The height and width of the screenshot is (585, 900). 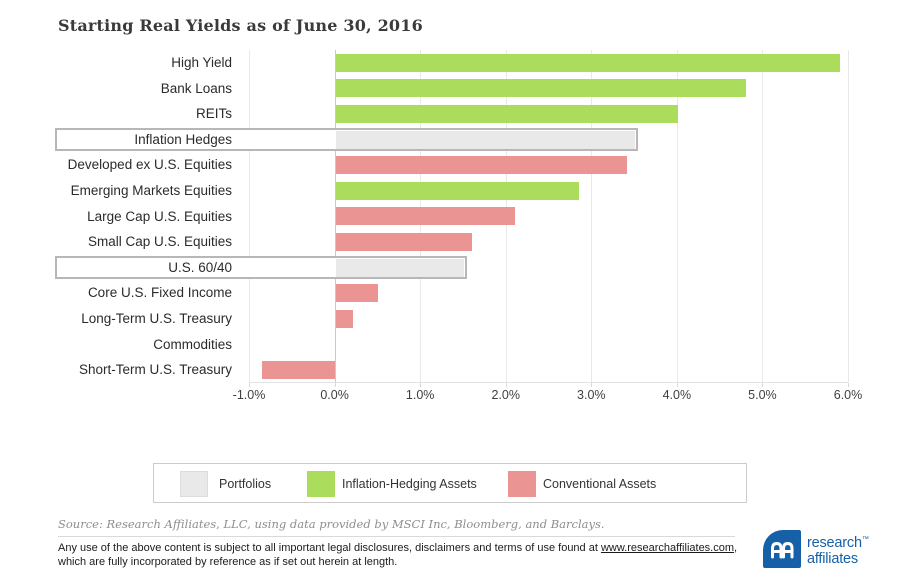 What do you see at coordinates (736, 548) in the screenshot?
I see `disclaimer-comma: ,` at bounding box center [736, 548].